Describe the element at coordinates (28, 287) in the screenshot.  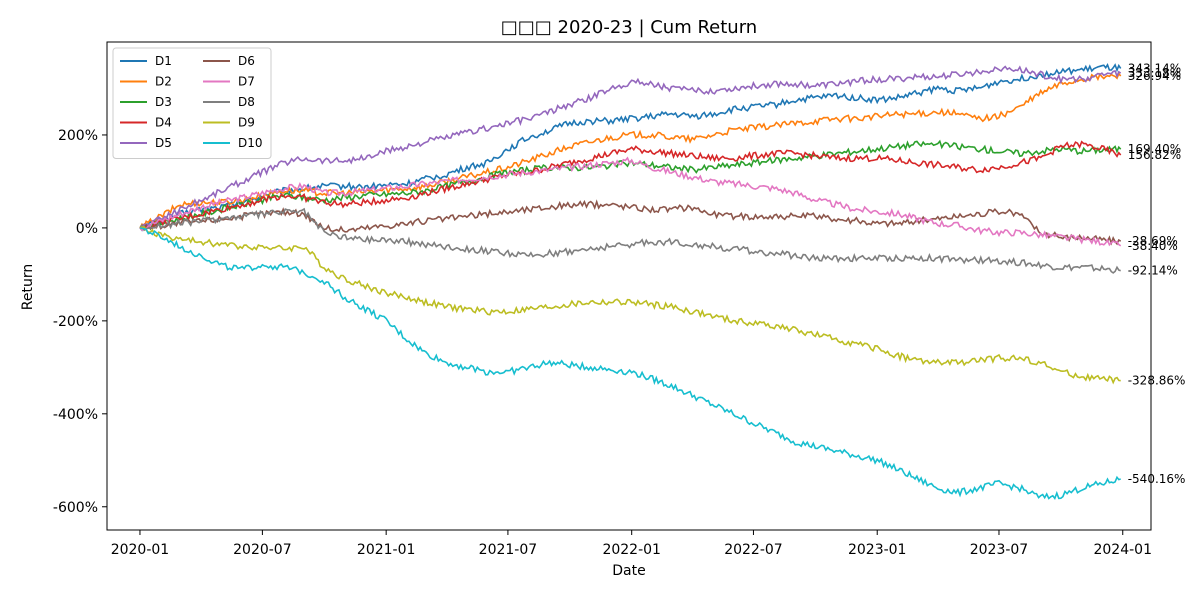
I see `y-axis-title: Return` at that location.